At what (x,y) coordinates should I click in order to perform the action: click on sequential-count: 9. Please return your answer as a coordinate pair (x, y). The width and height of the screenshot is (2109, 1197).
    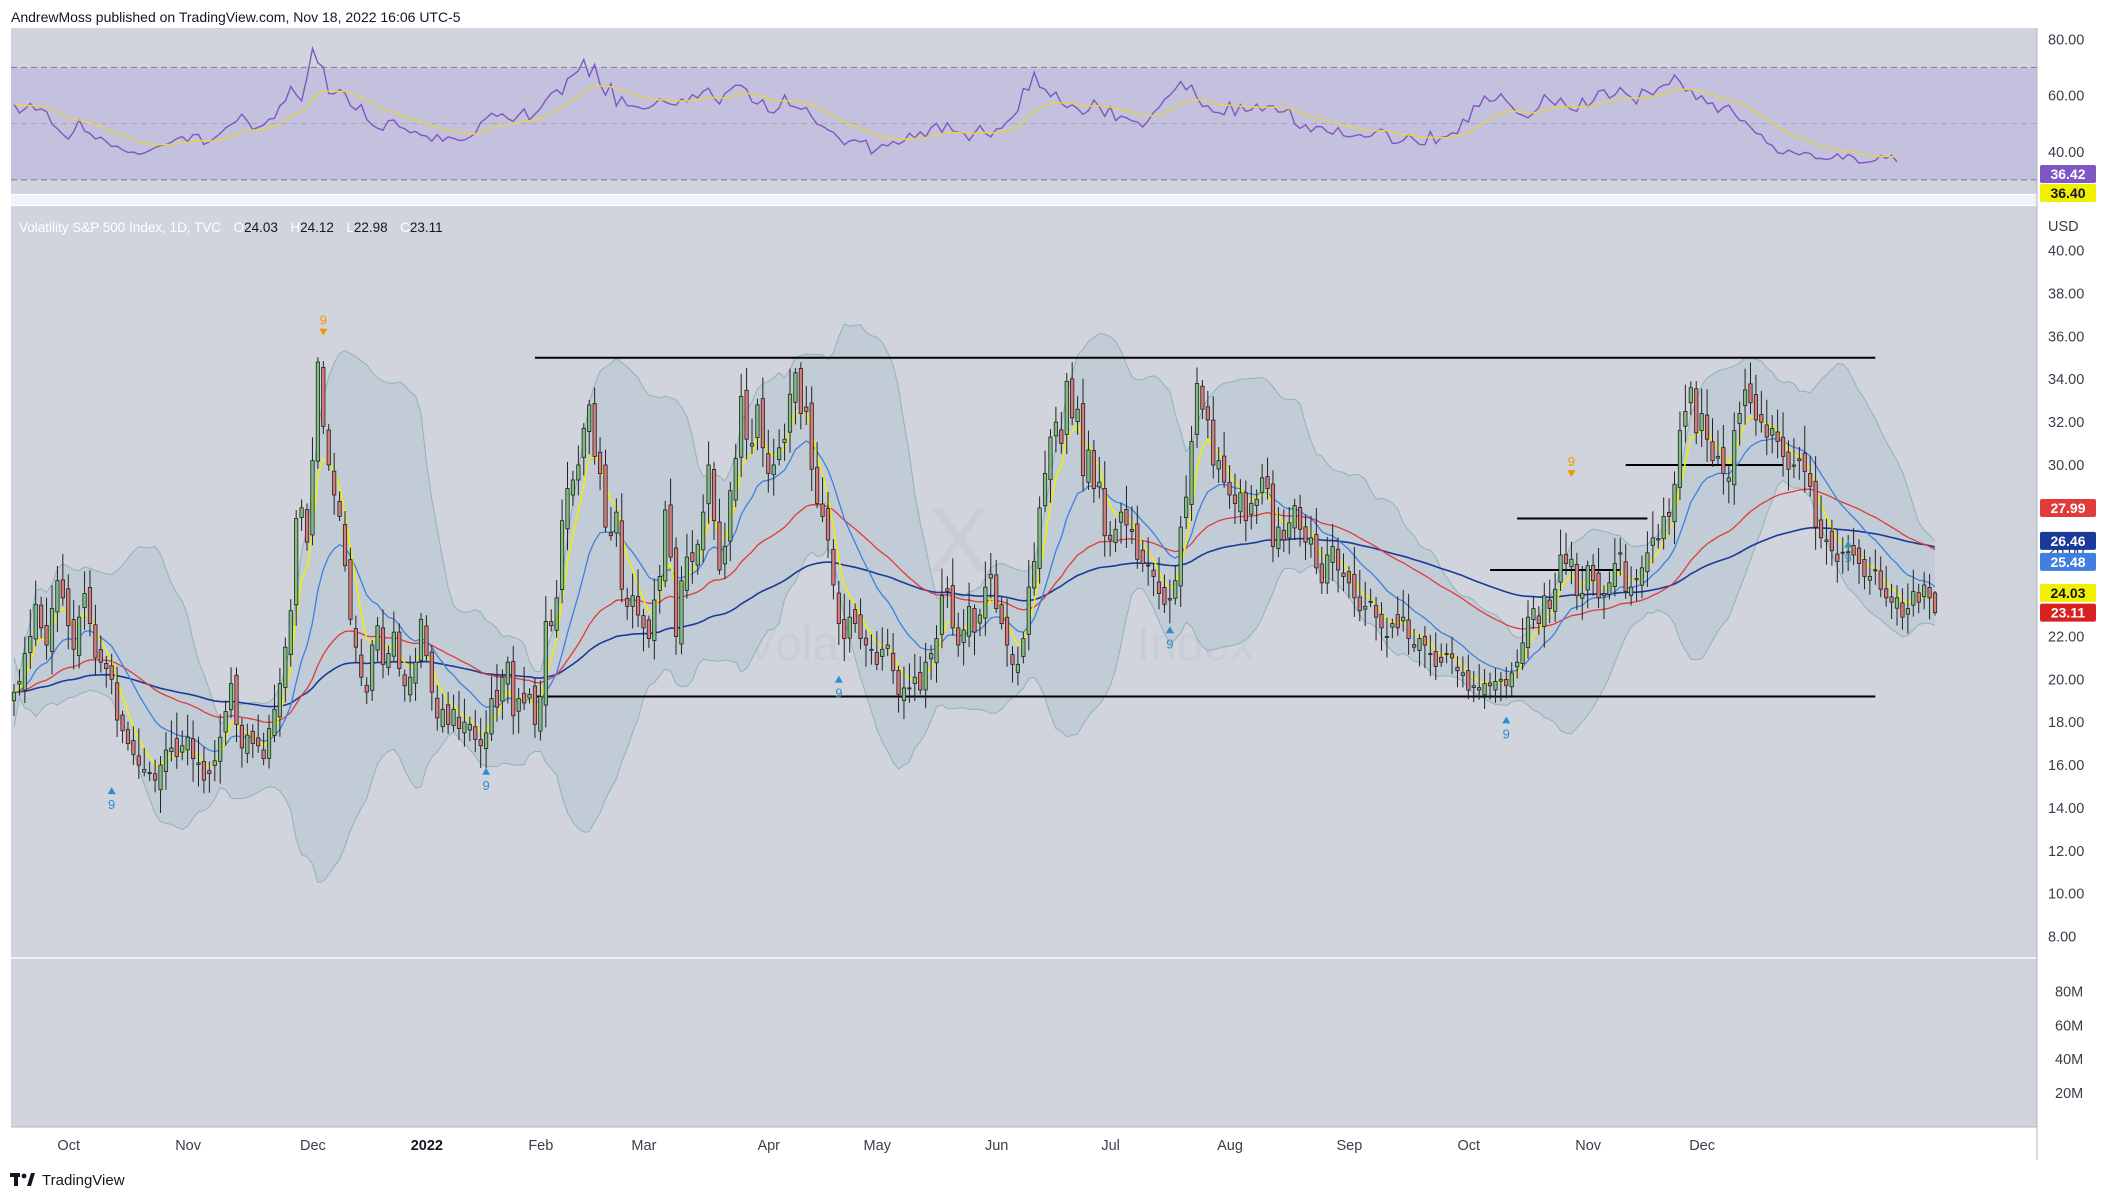
    Looking at the image, I should click on (323, 320).